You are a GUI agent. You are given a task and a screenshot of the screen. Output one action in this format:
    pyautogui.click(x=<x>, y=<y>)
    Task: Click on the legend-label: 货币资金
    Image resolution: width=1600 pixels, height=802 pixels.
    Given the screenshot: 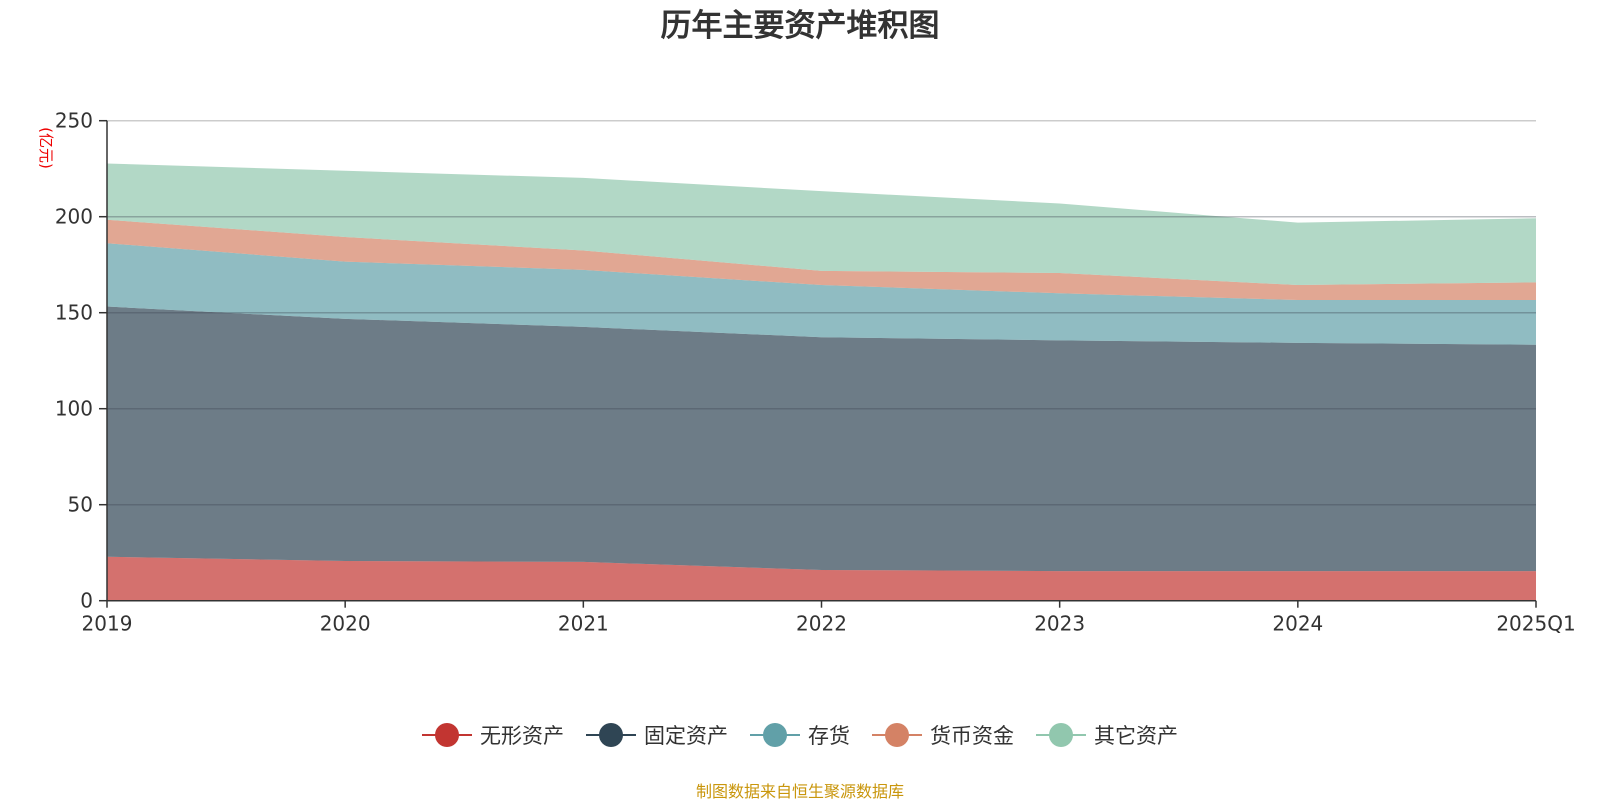 What is the action you would take?
    pyautogui.click(x=972, y=736)
    